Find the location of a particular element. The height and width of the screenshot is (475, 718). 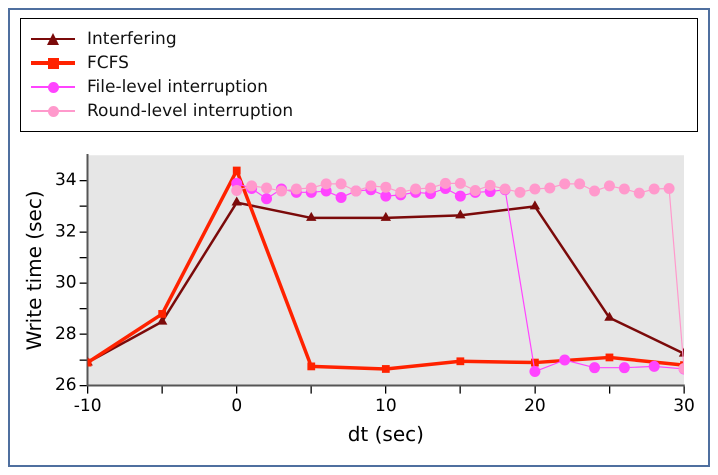

x-tick-label: 30 is located at coordinates (684, 406).